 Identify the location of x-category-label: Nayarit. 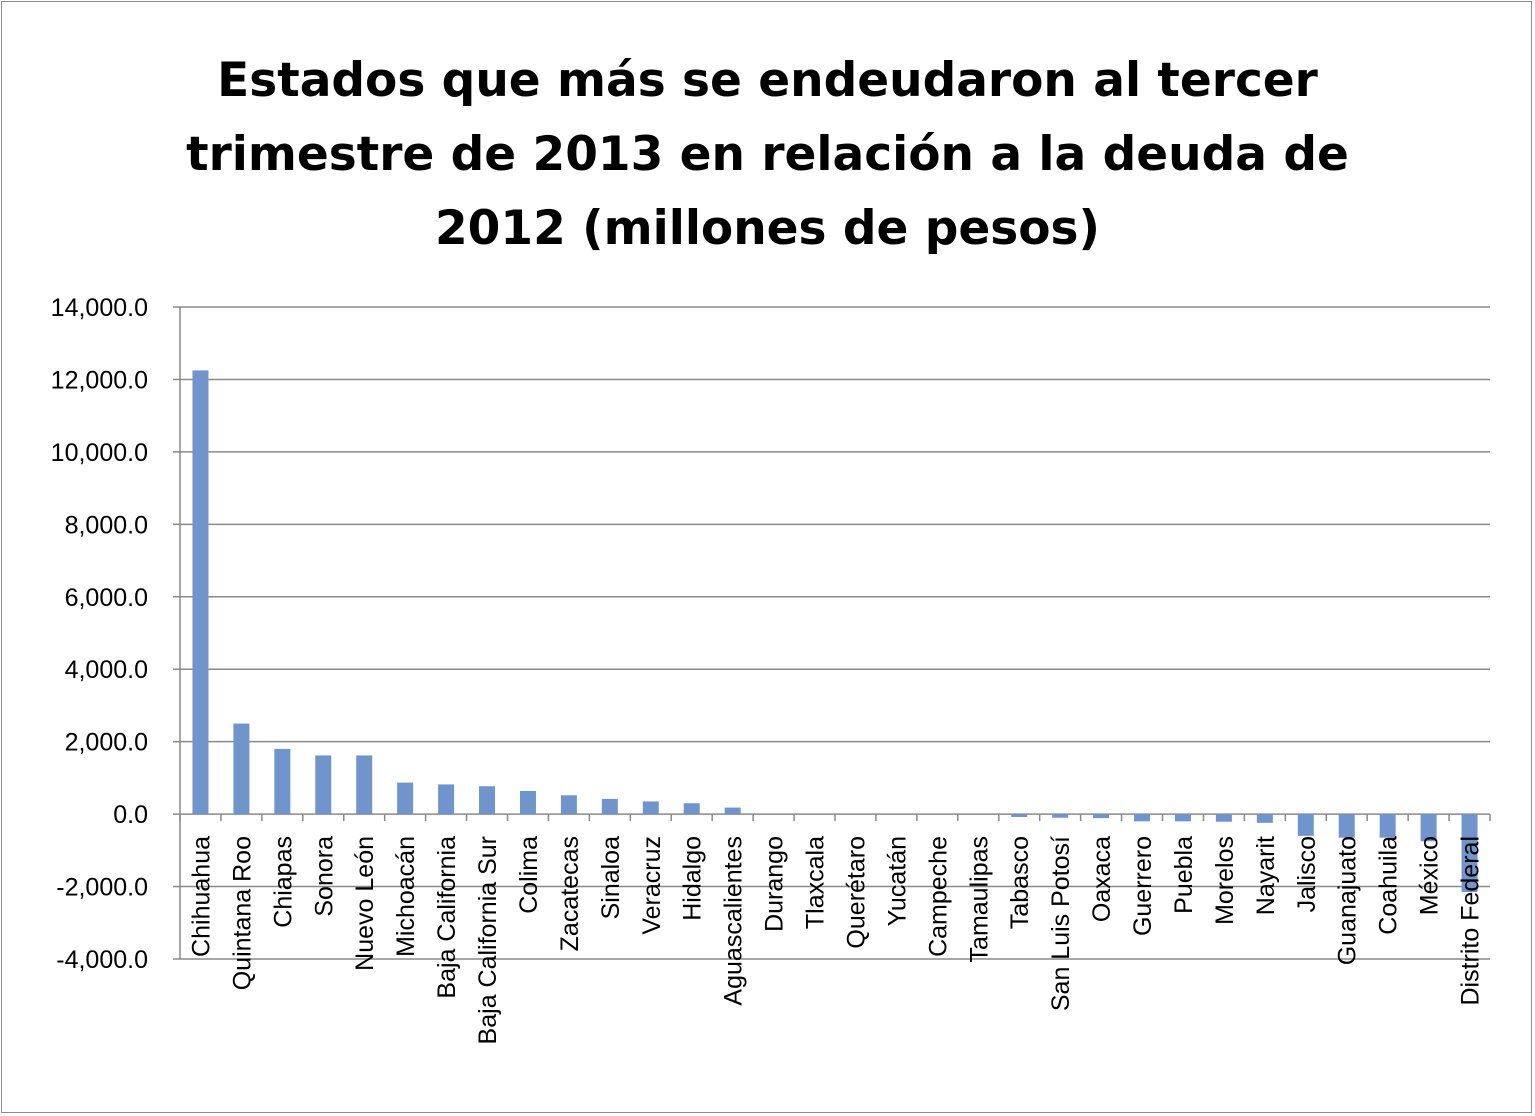
(1266, 875).